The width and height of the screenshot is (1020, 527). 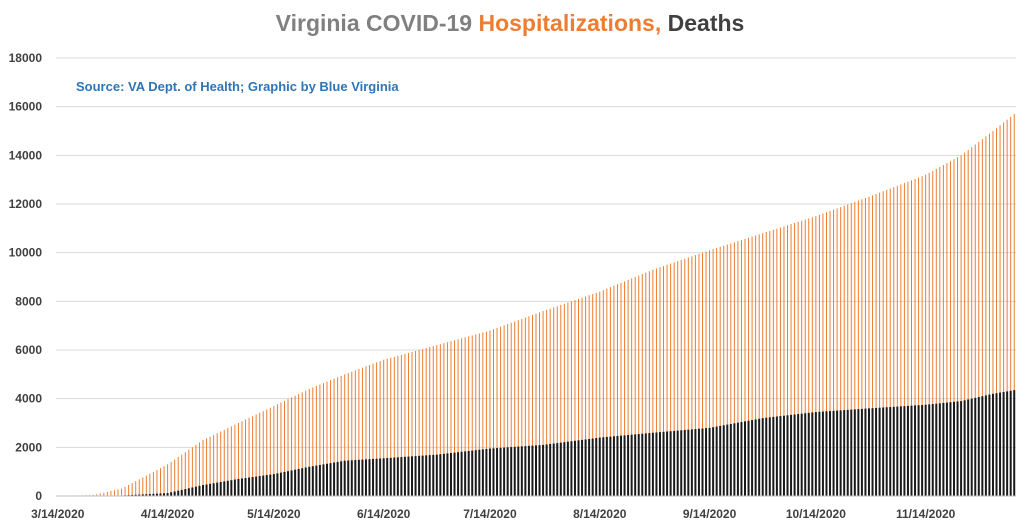 I want to click on chart-title-part2: Hospitalizations,, so click(x=573, y=23).